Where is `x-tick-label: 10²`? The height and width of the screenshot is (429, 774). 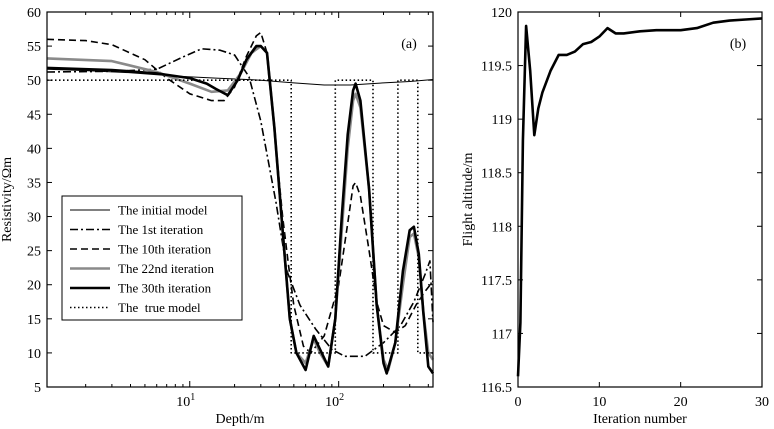 x-tick-label: 10² is located at coordinates (334, 401).